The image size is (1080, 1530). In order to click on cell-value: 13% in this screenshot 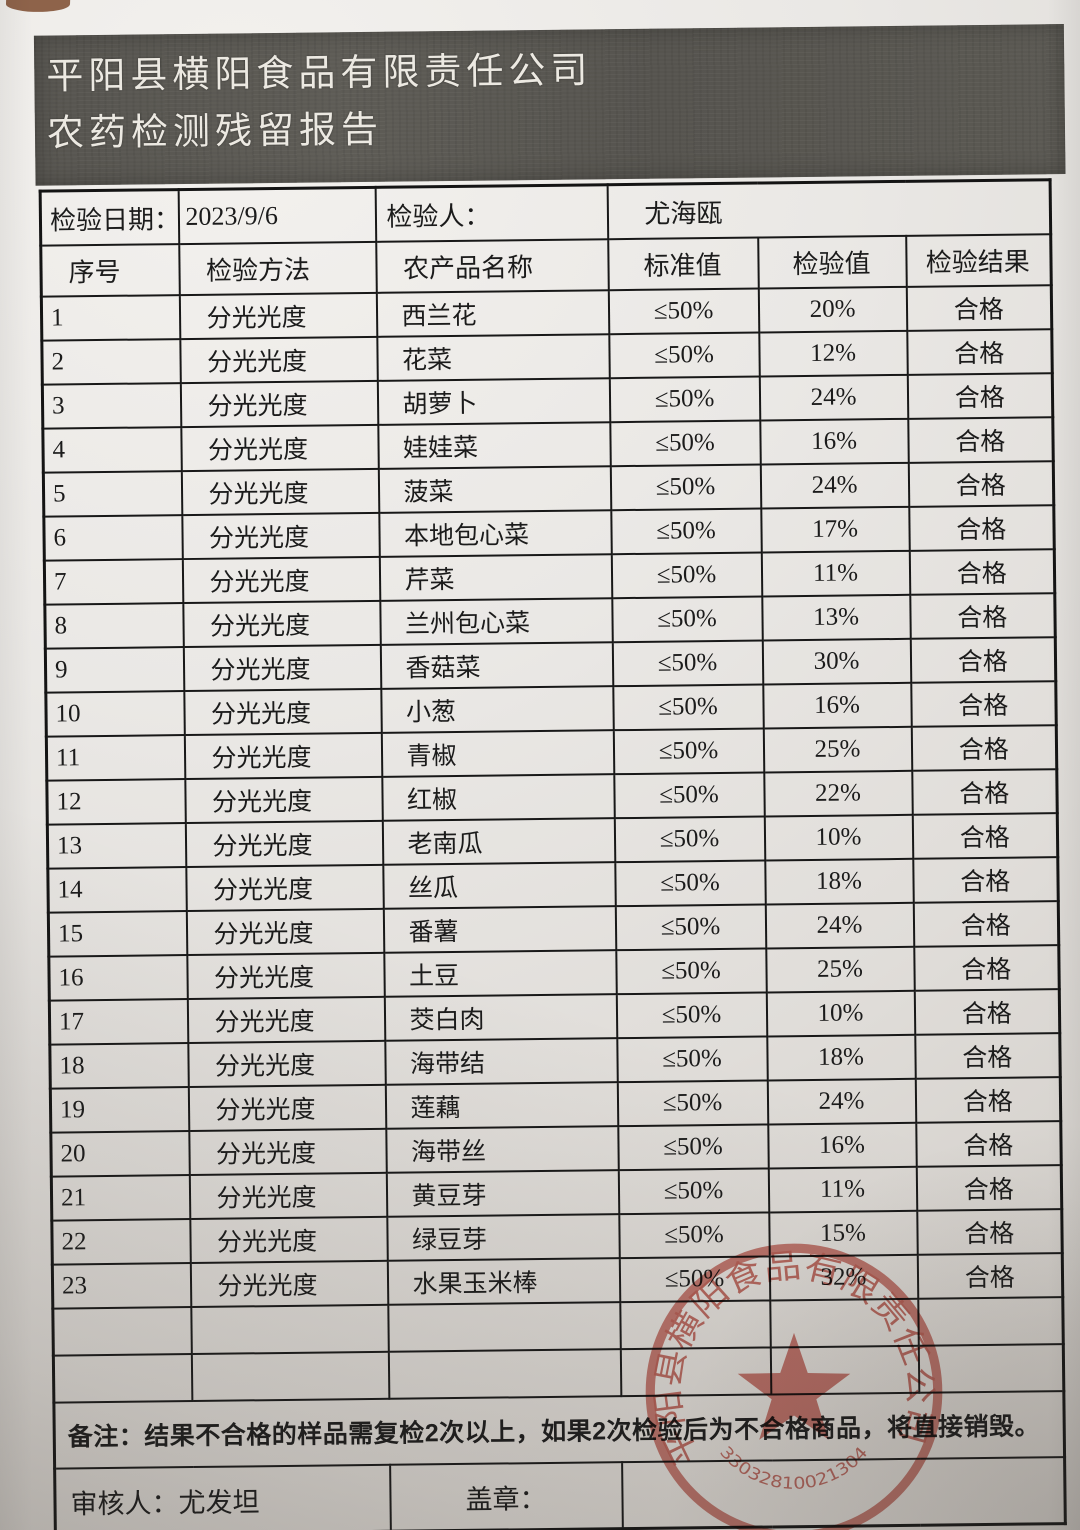, I will do `click(836, 617)`.